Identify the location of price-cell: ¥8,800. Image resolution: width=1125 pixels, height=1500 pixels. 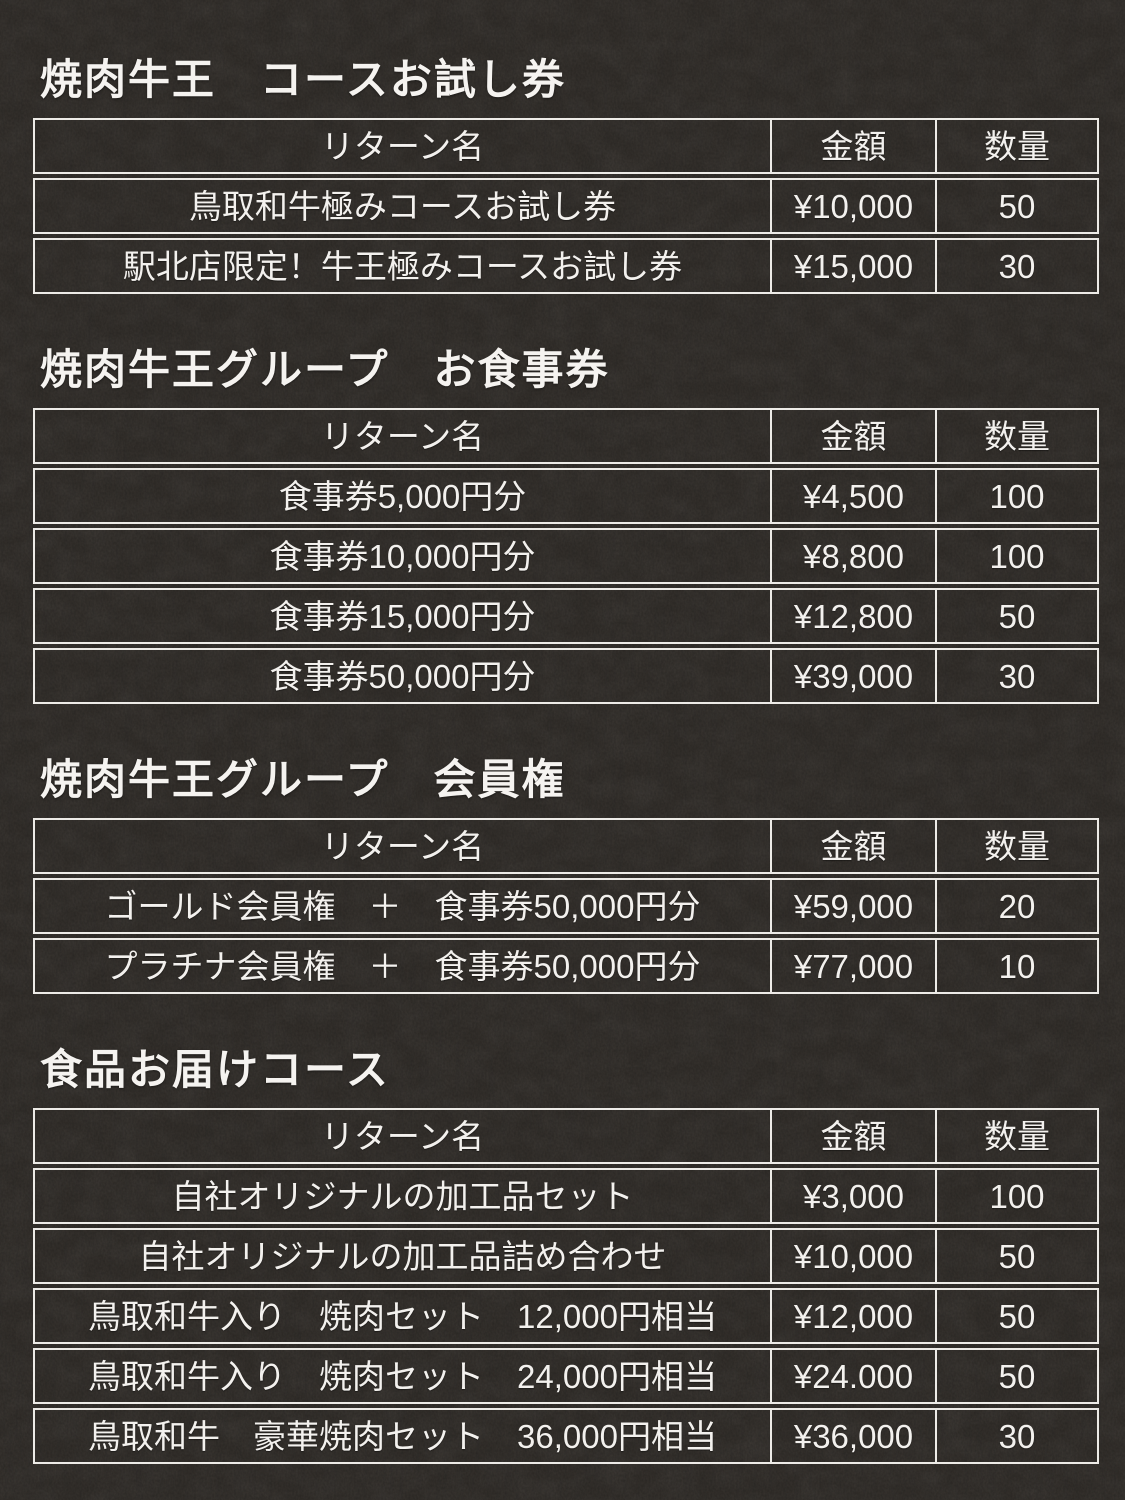
(852, 556).